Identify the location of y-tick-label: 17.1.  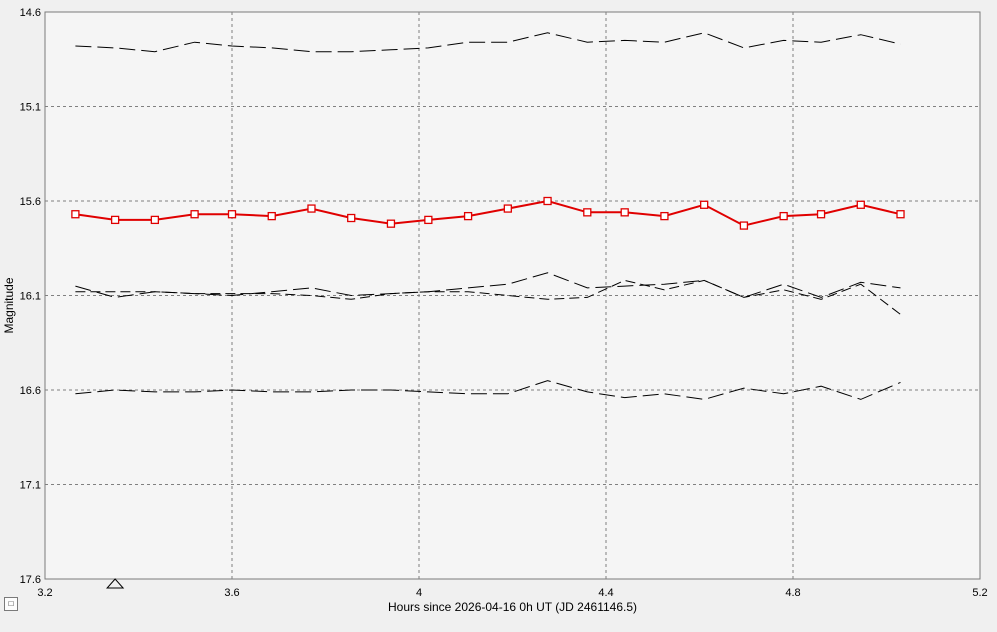
(30, 486).